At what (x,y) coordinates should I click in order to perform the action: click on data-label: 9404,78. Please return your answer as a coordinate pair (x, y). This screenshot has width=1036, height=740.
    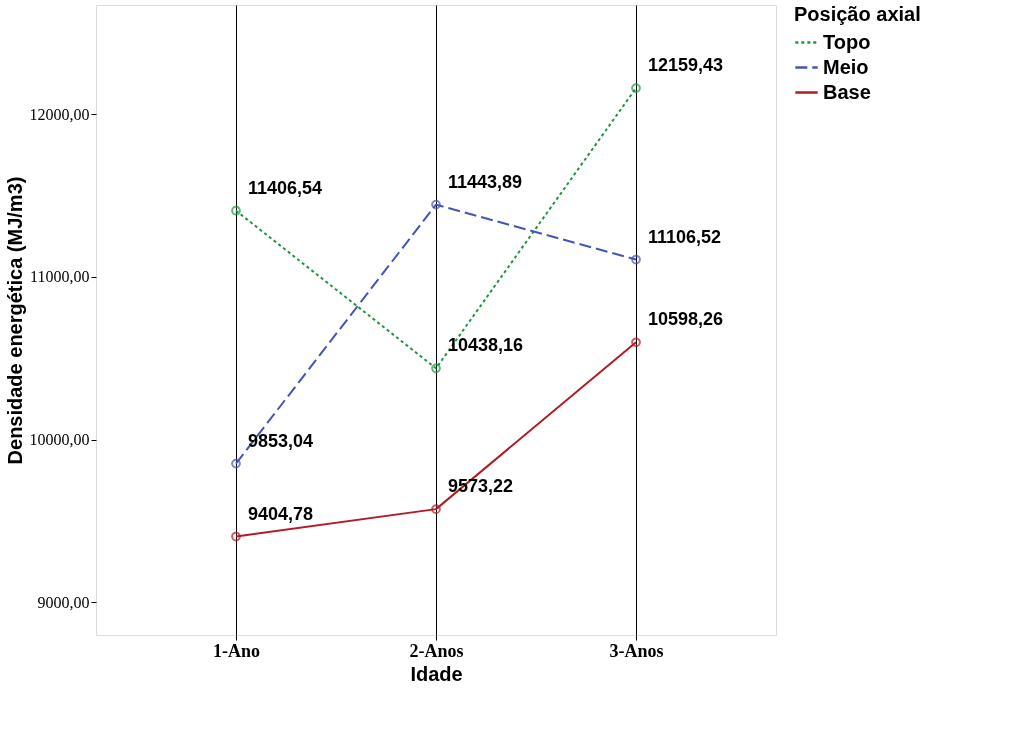
    Looking at the image, I should click on (281, 513).